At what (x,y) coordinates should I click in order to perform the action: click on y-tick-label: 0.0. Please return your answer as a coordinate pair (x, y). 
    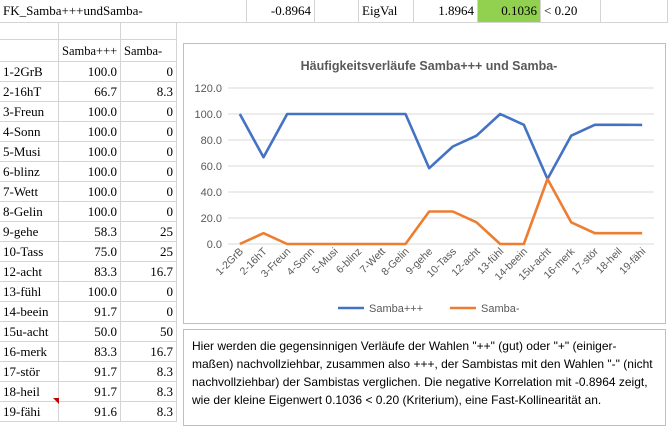
    Looking at the image, I should click on (214, 245).